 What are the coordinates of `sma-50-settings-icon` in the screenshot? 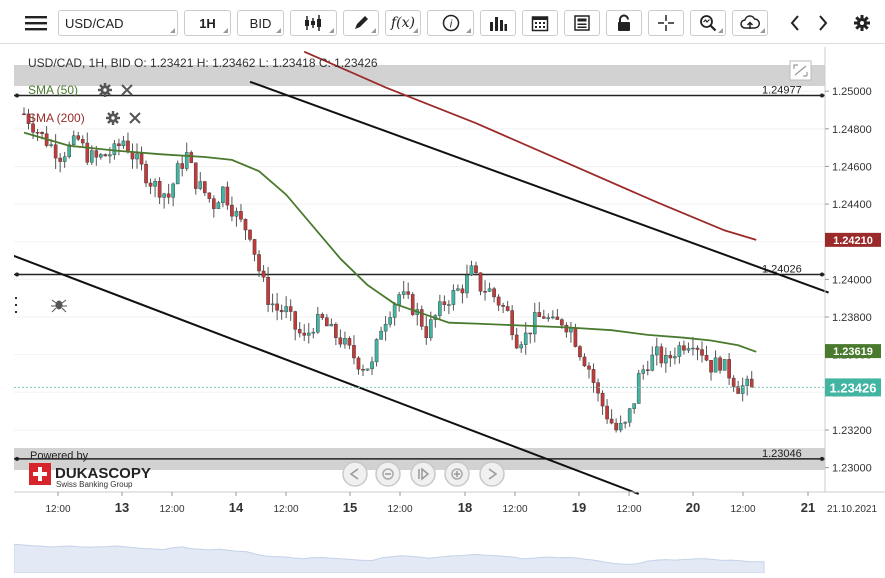 It's located at (105, 90).